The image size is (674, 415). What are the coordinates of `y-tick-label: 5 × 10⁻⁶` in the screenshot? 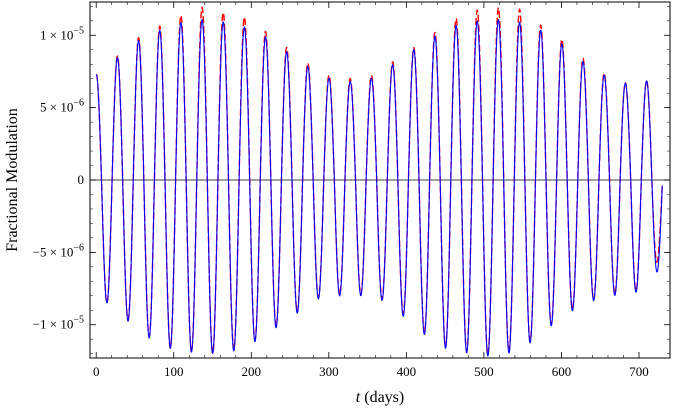 It's located at (62, 106).